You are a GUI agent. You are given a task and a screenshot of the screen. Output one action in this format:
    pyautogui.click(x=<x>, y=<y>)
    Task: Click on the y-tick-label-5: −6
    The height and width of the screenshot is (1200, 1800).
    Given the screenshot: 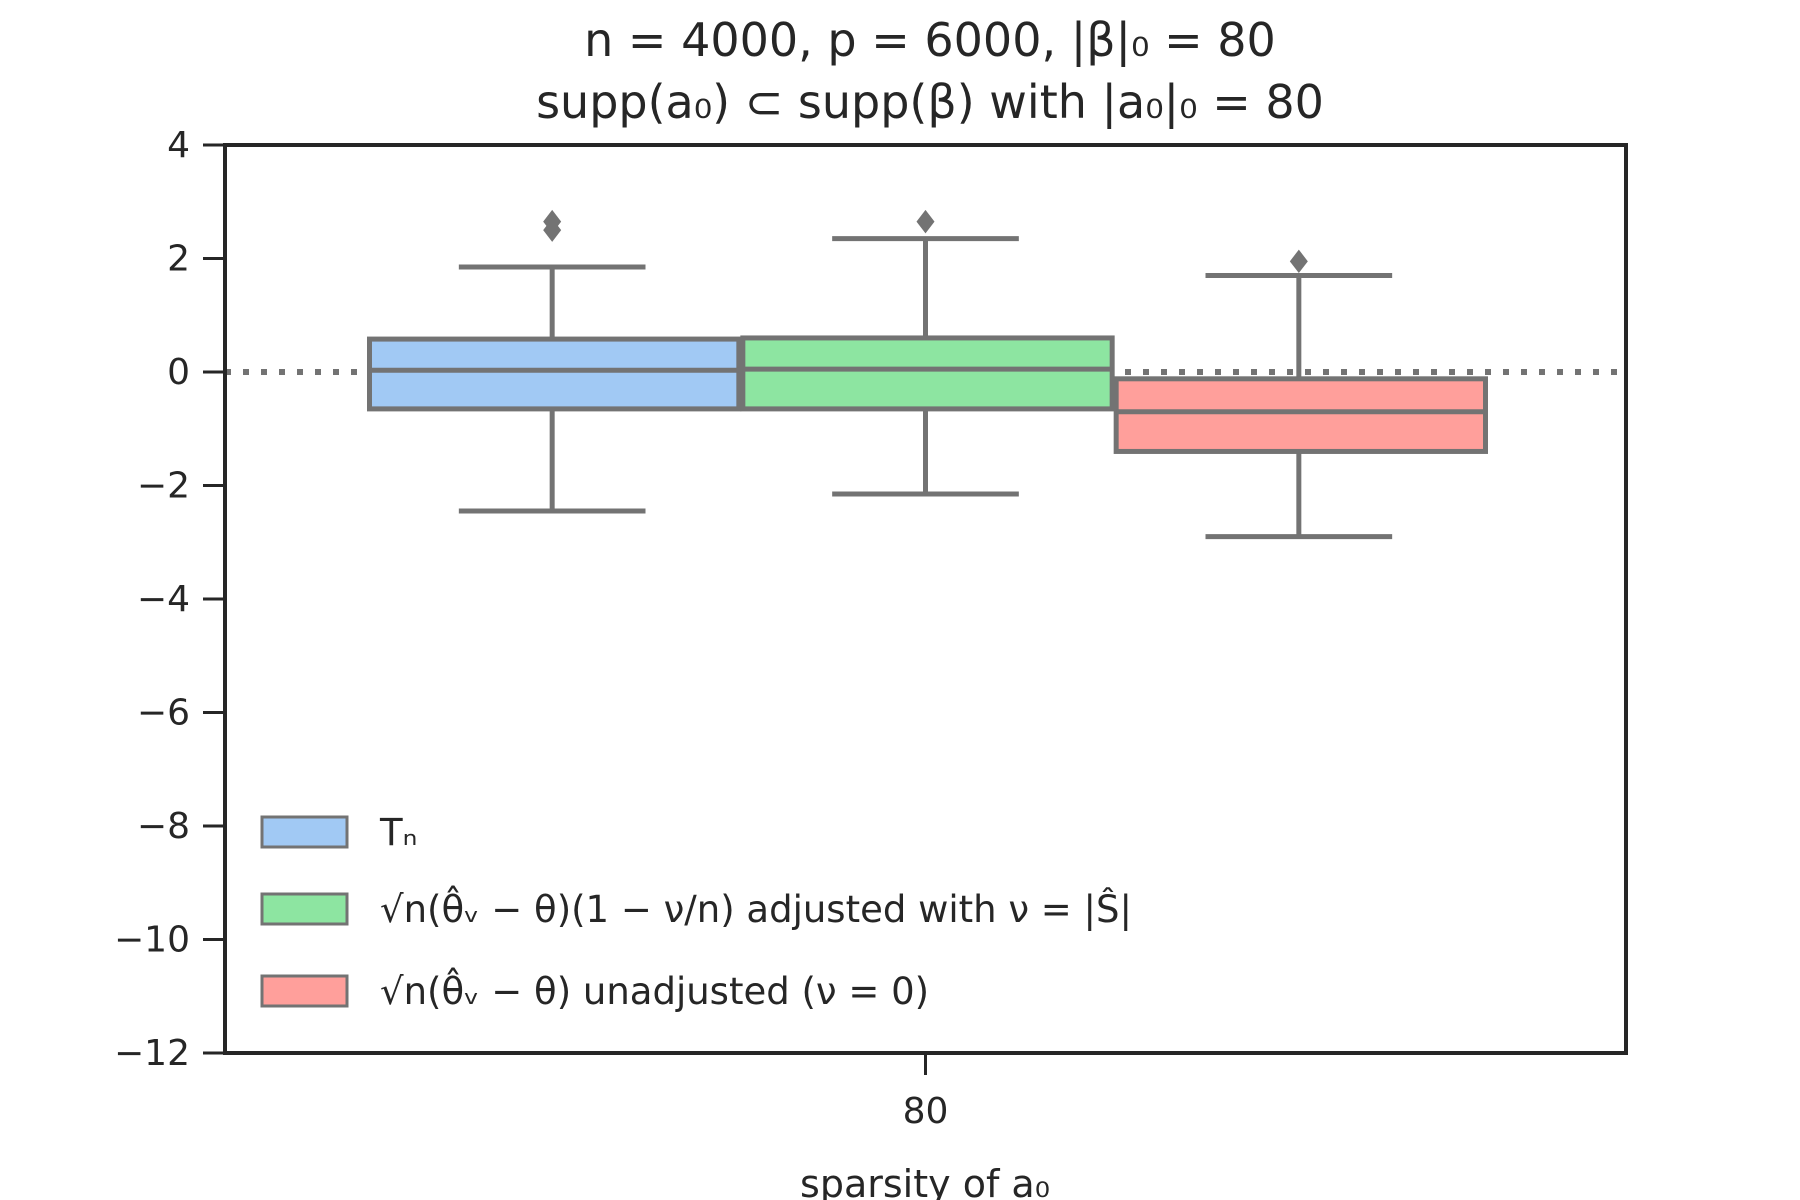 What is the action you would take?
    pyautogui.click(x=163, y=713)
    